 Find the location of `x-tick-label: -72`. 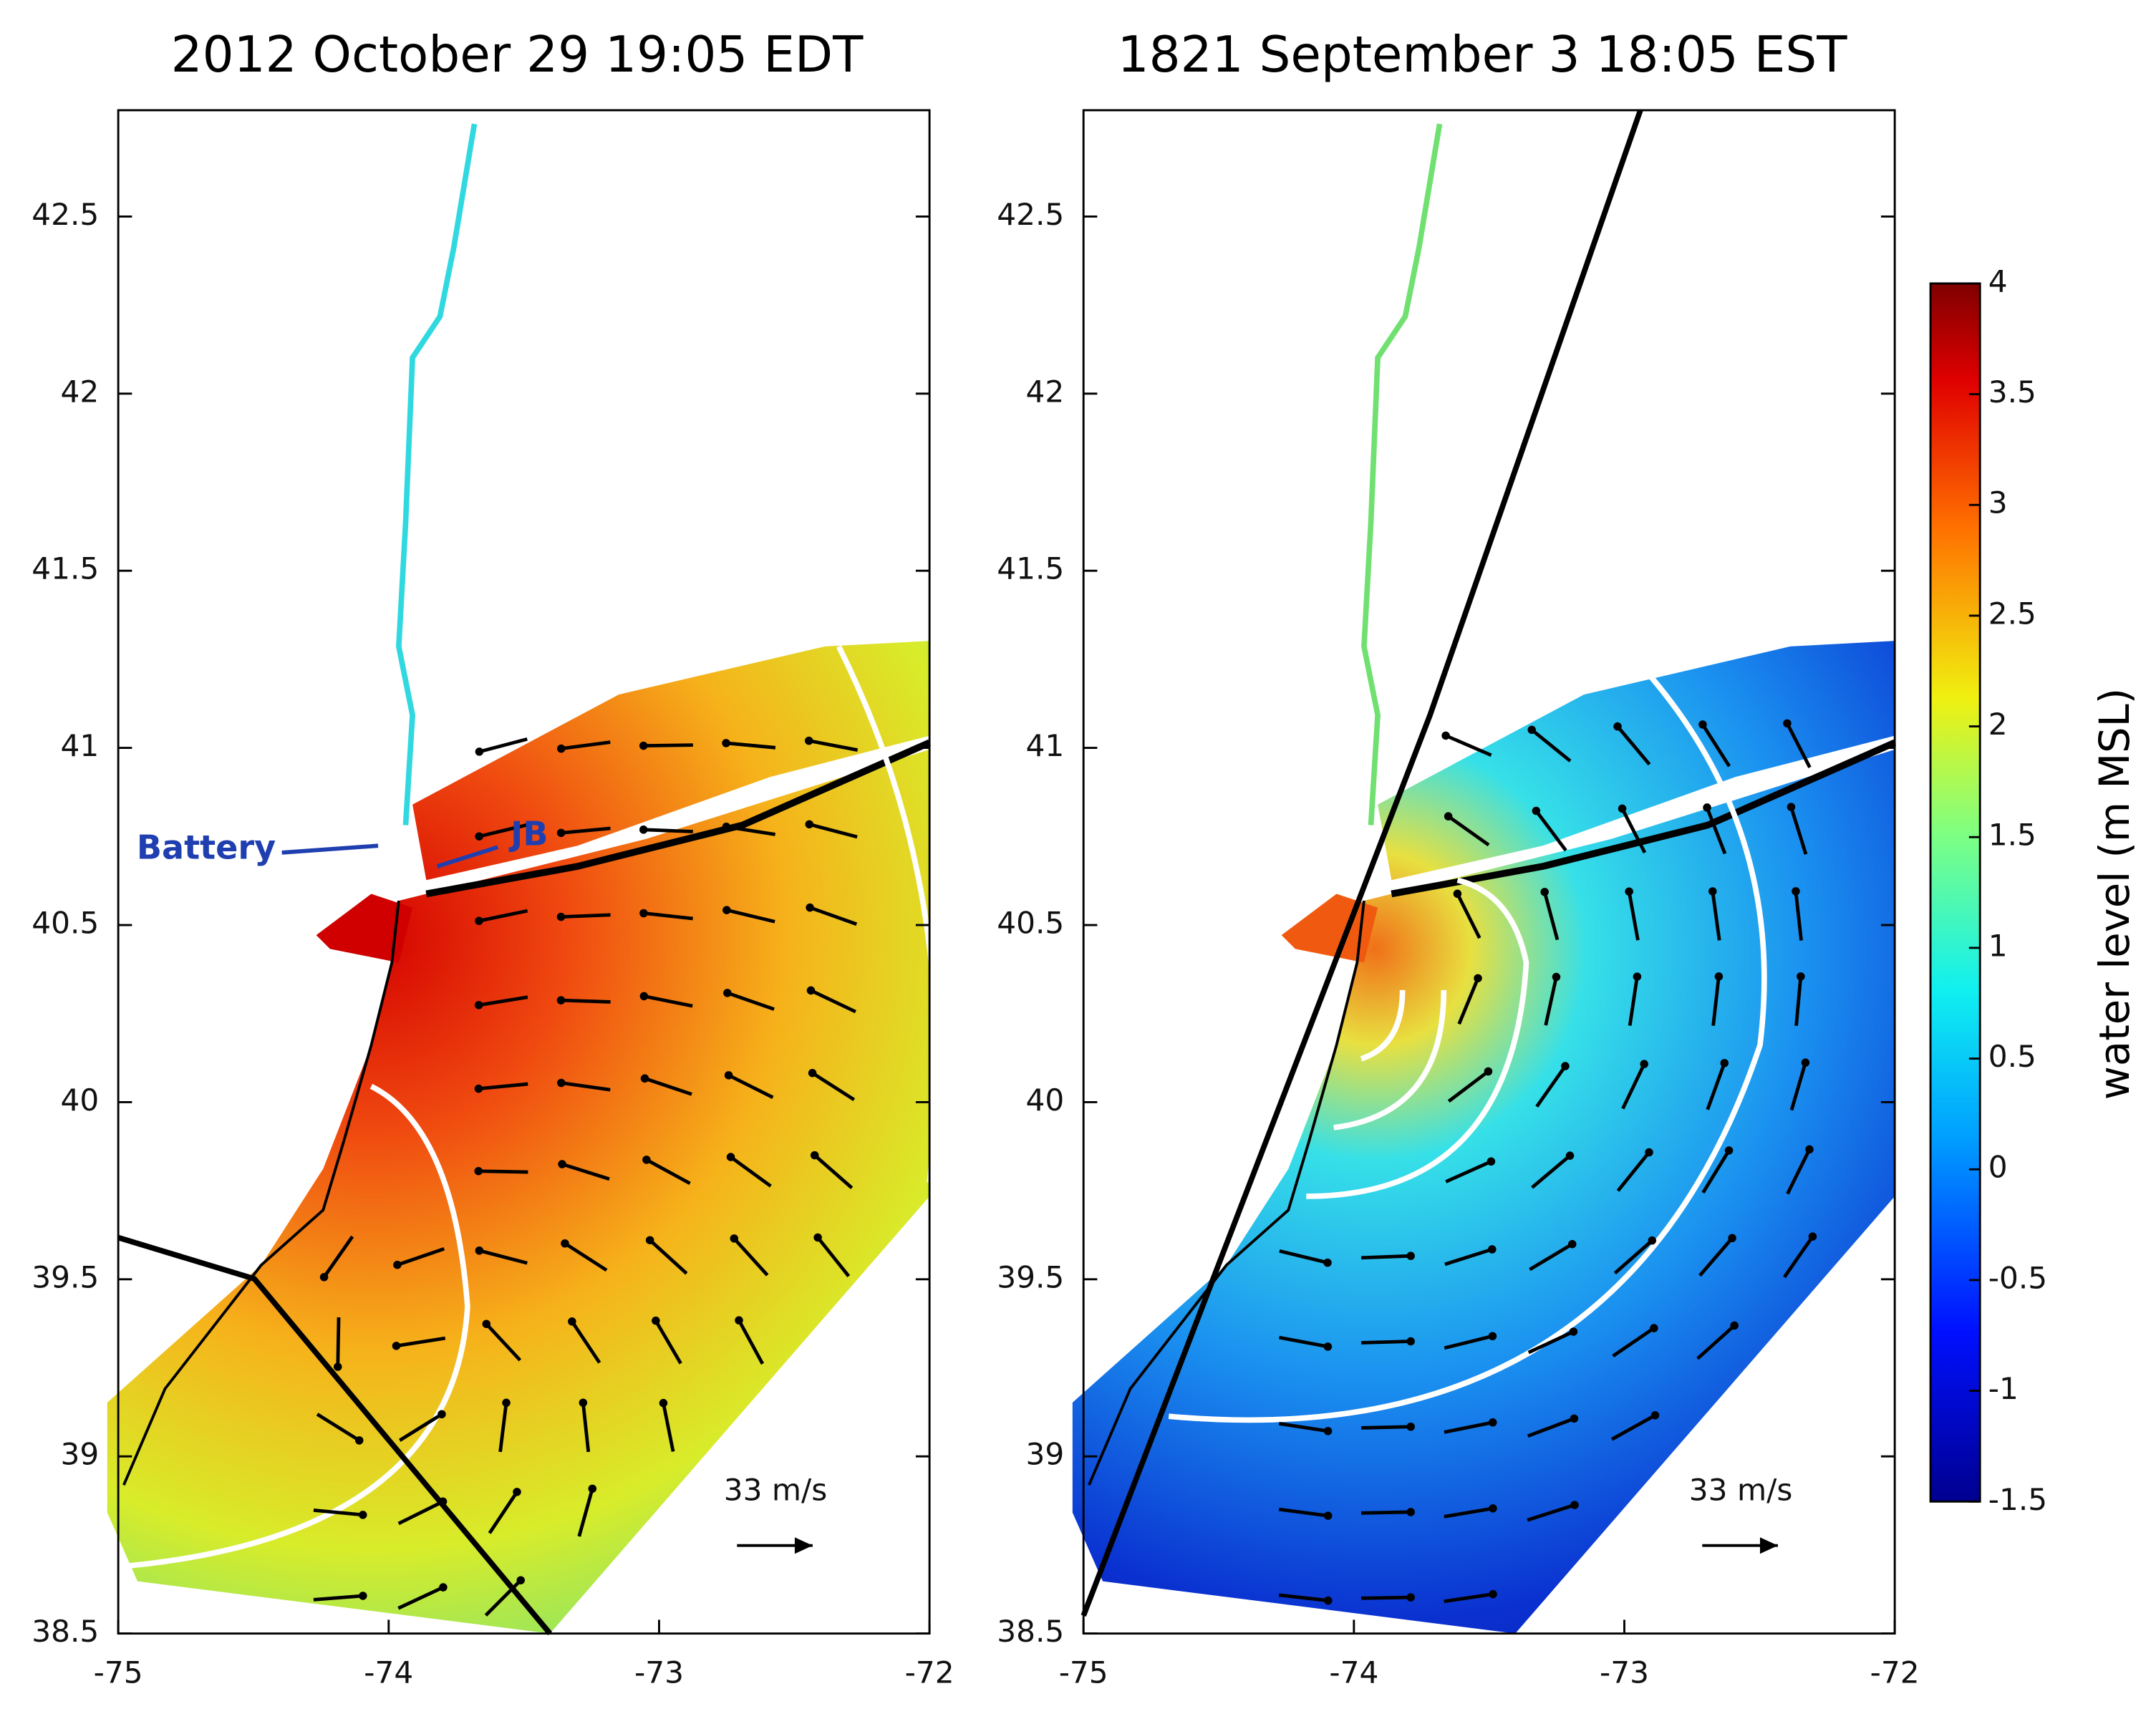

x-tick-label: -72 is located at coordinates (1895, 1672).